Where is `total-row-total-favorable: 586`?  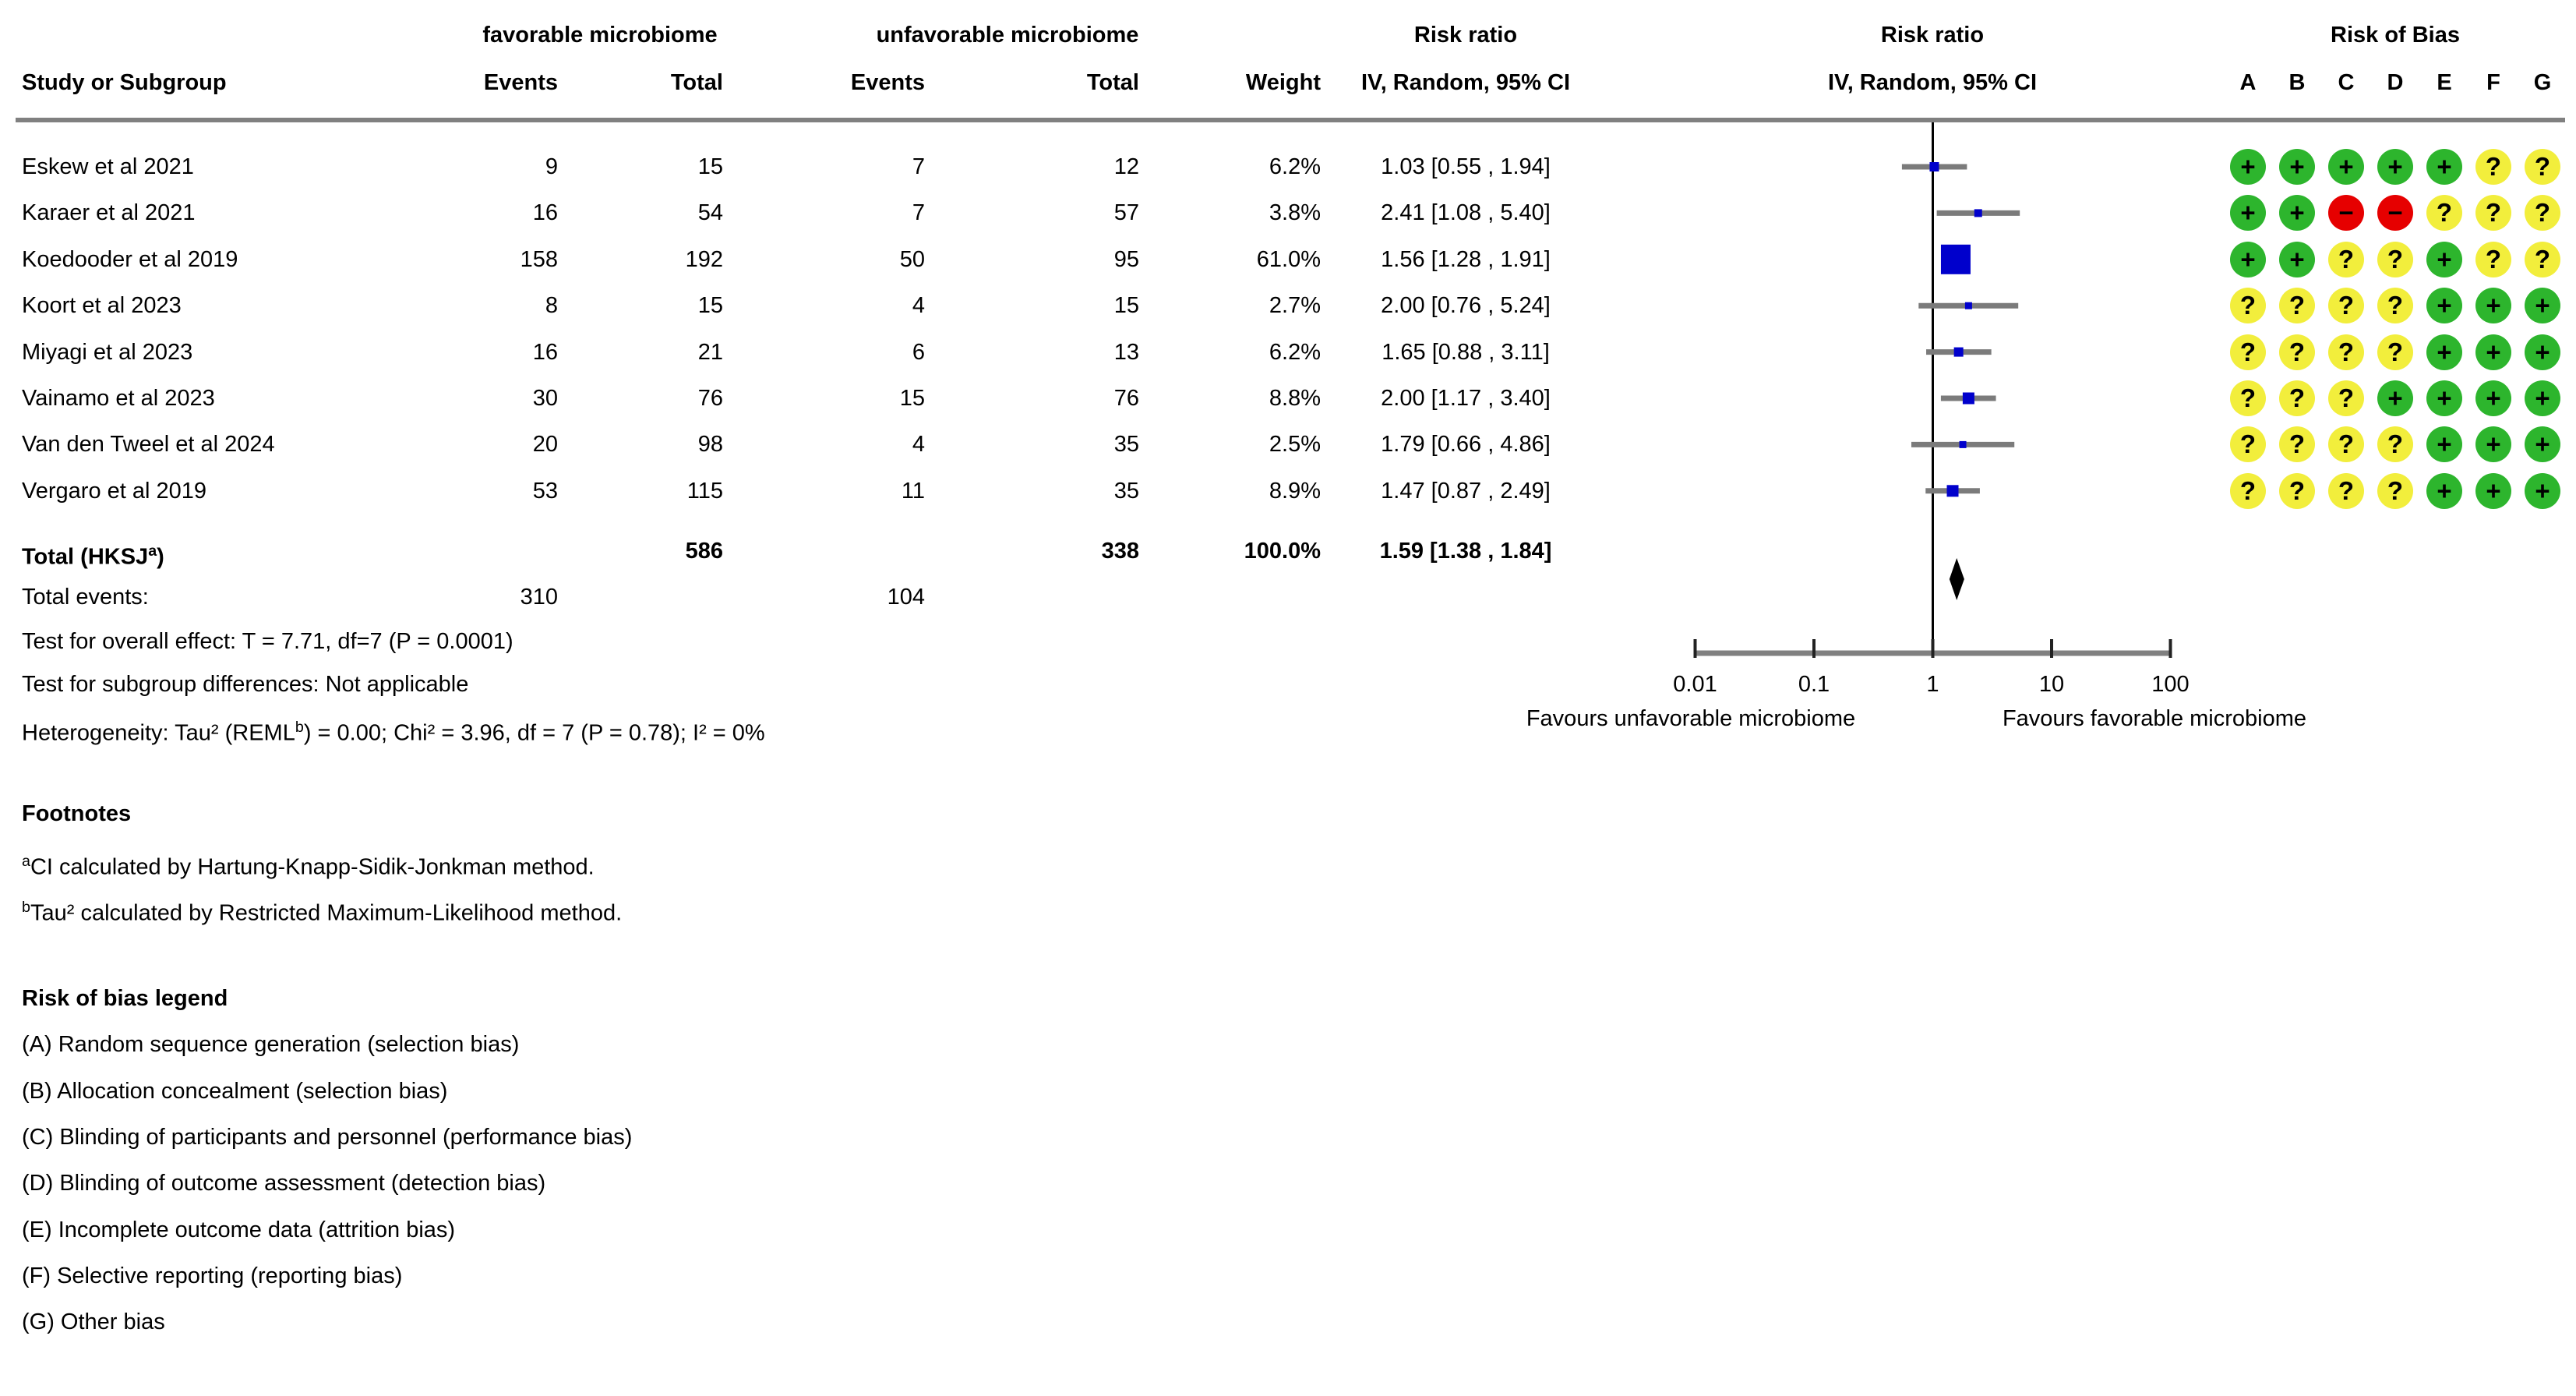 total-row-total-favorable: 586 is located at coordinates (704, 551).